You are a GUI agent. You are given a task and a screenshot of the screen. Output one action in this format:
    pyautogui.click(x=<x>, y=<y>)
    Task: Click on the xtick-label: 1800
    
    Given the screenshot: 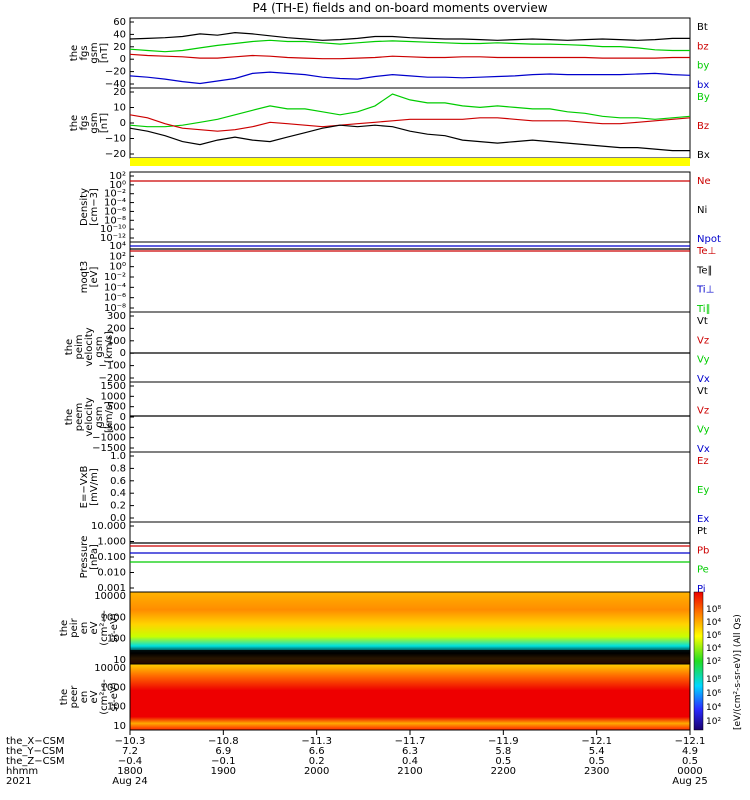 What is the action you would take?
    pyautogui.click(x=129, y=771)
    